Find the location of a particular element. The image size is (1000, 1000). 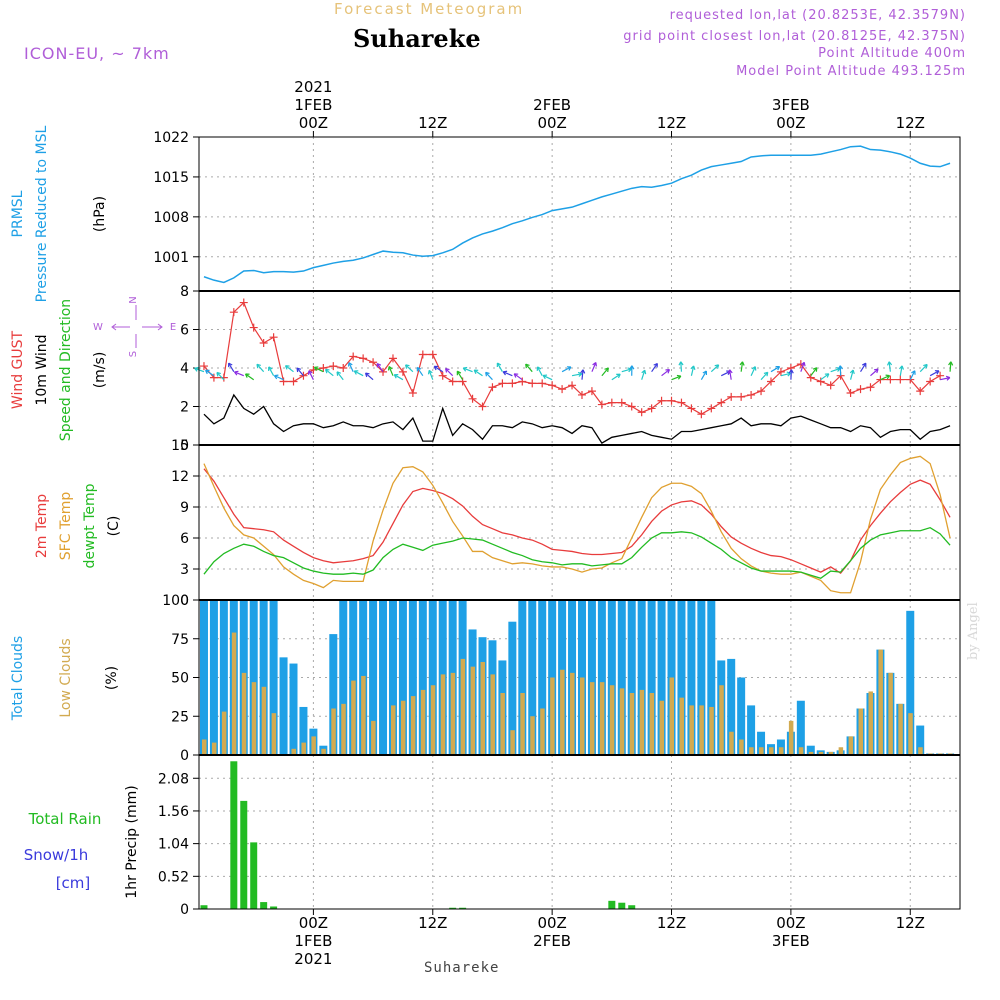

compass-rose-icon is located at coordinates (137, 326).